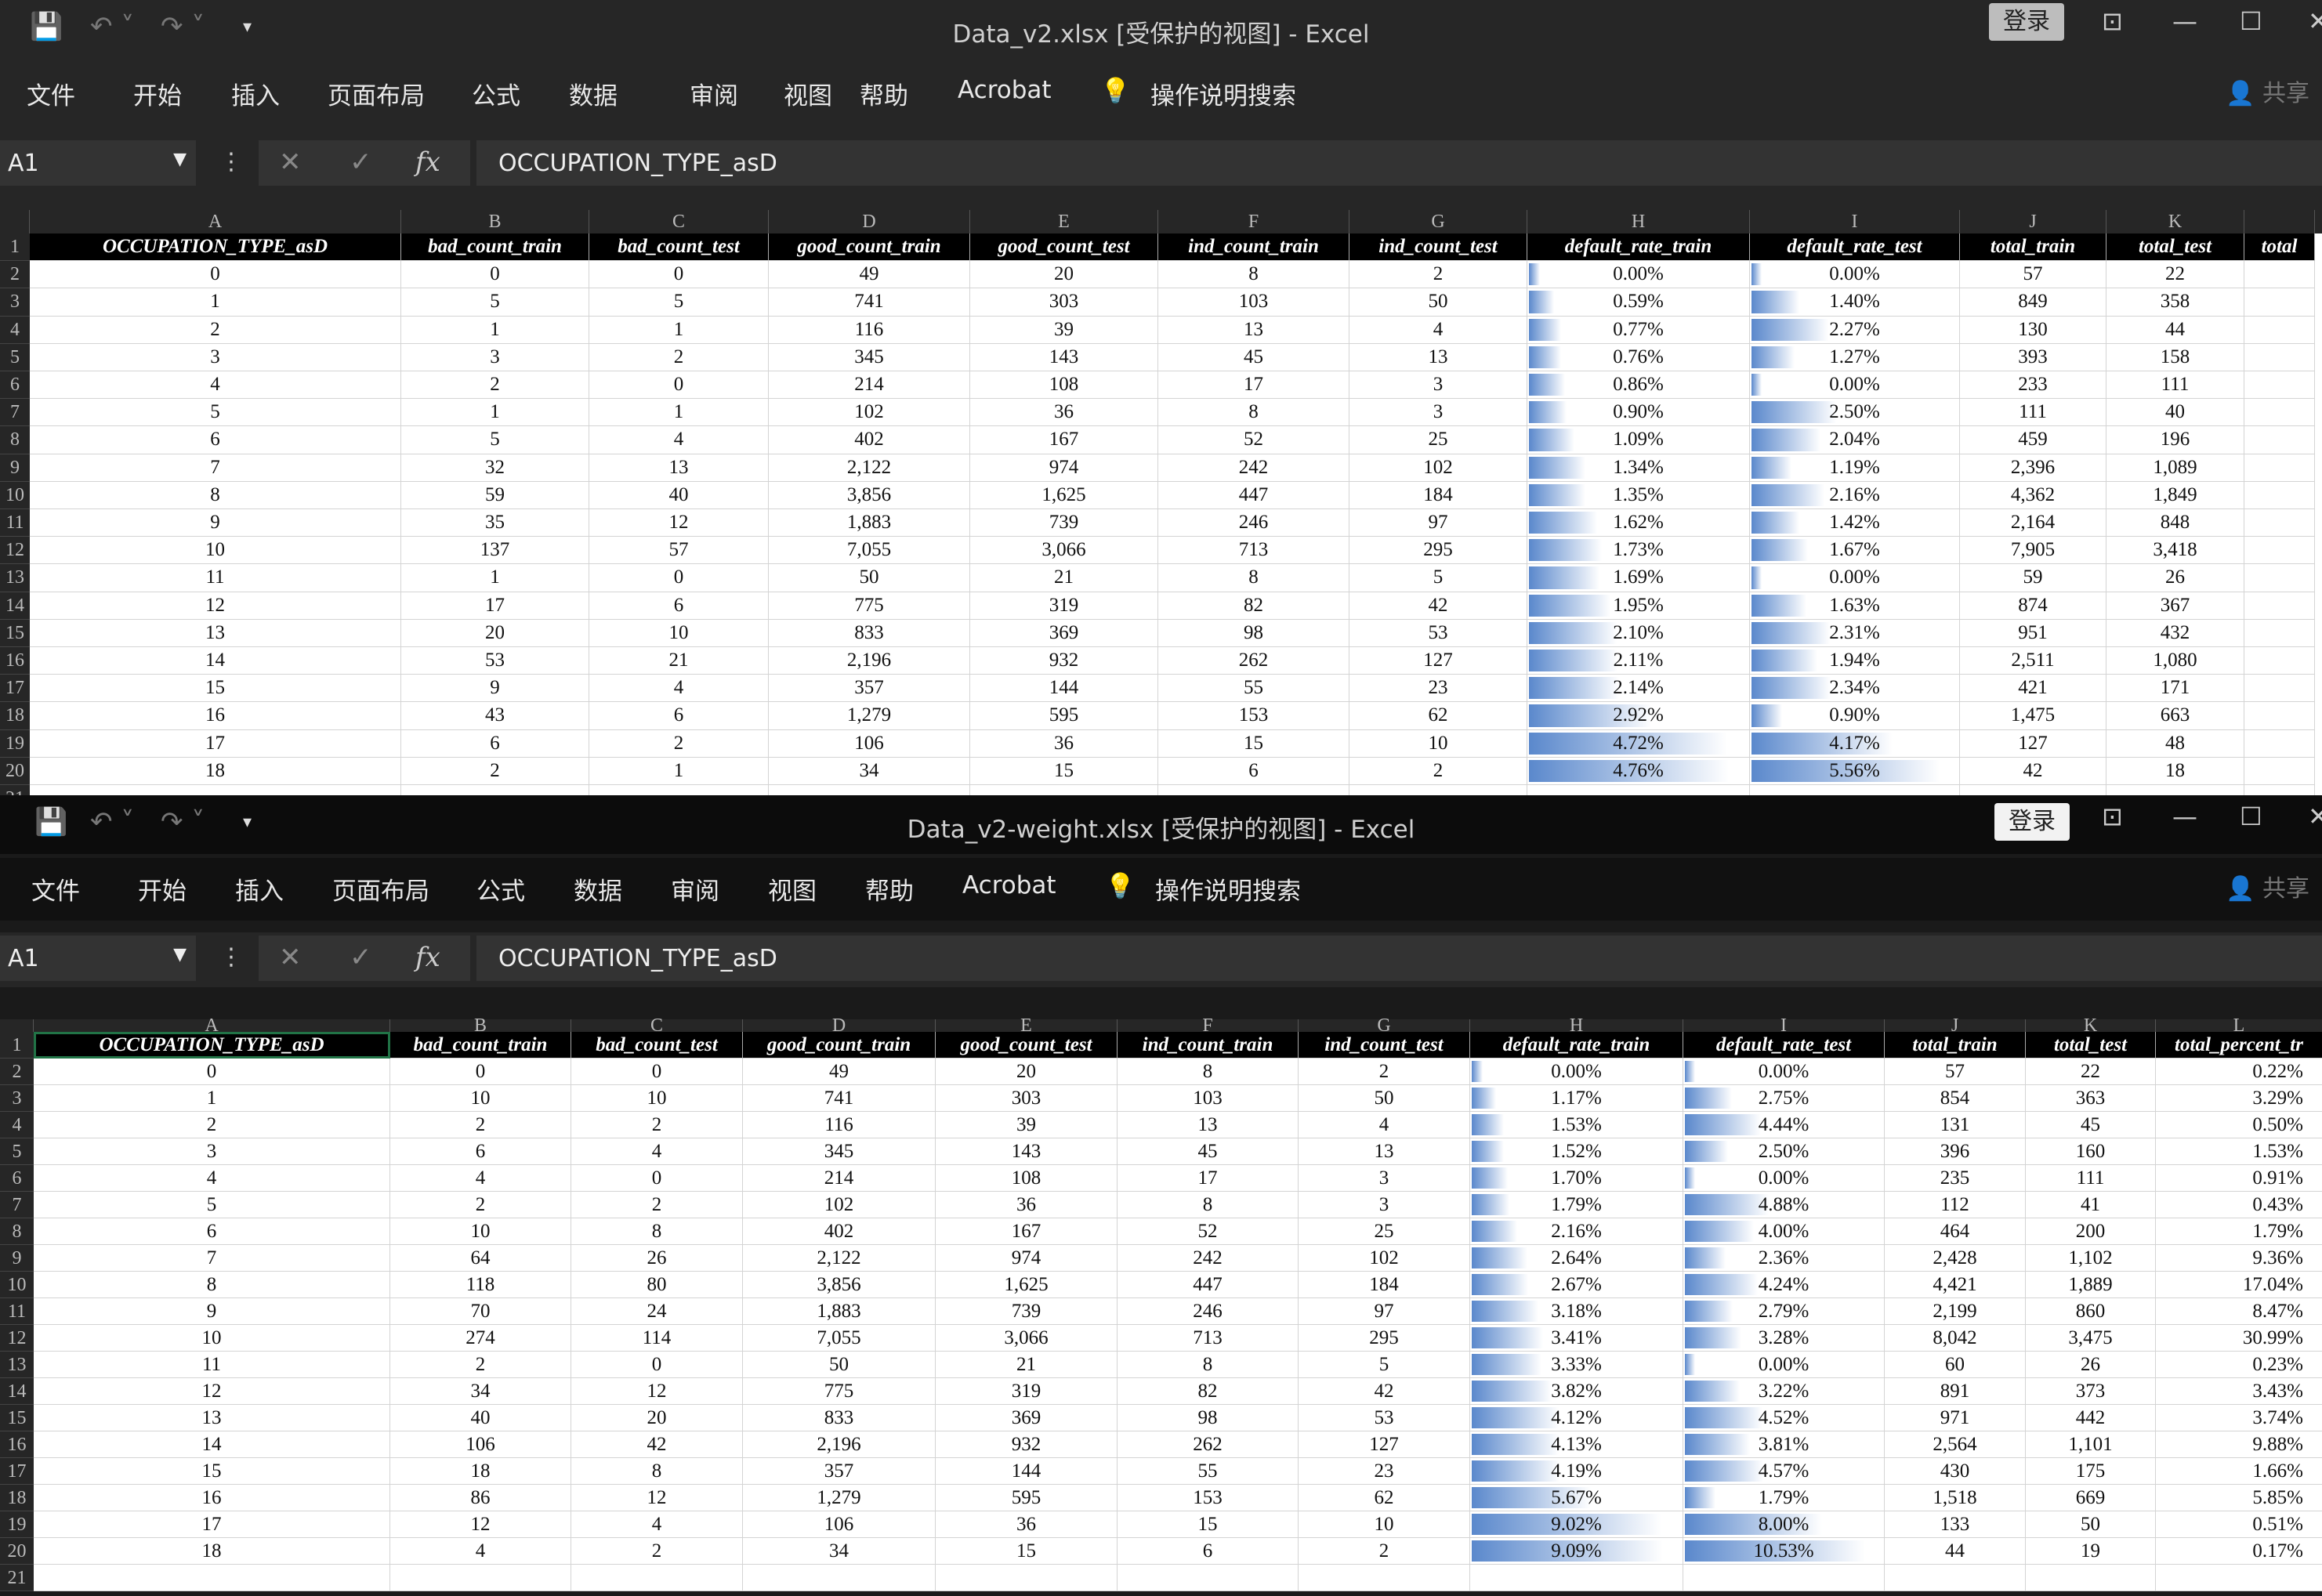  Describe the element at coordinates (212, 1205) in the screenshot. I see `table-cell: 5` at that location.